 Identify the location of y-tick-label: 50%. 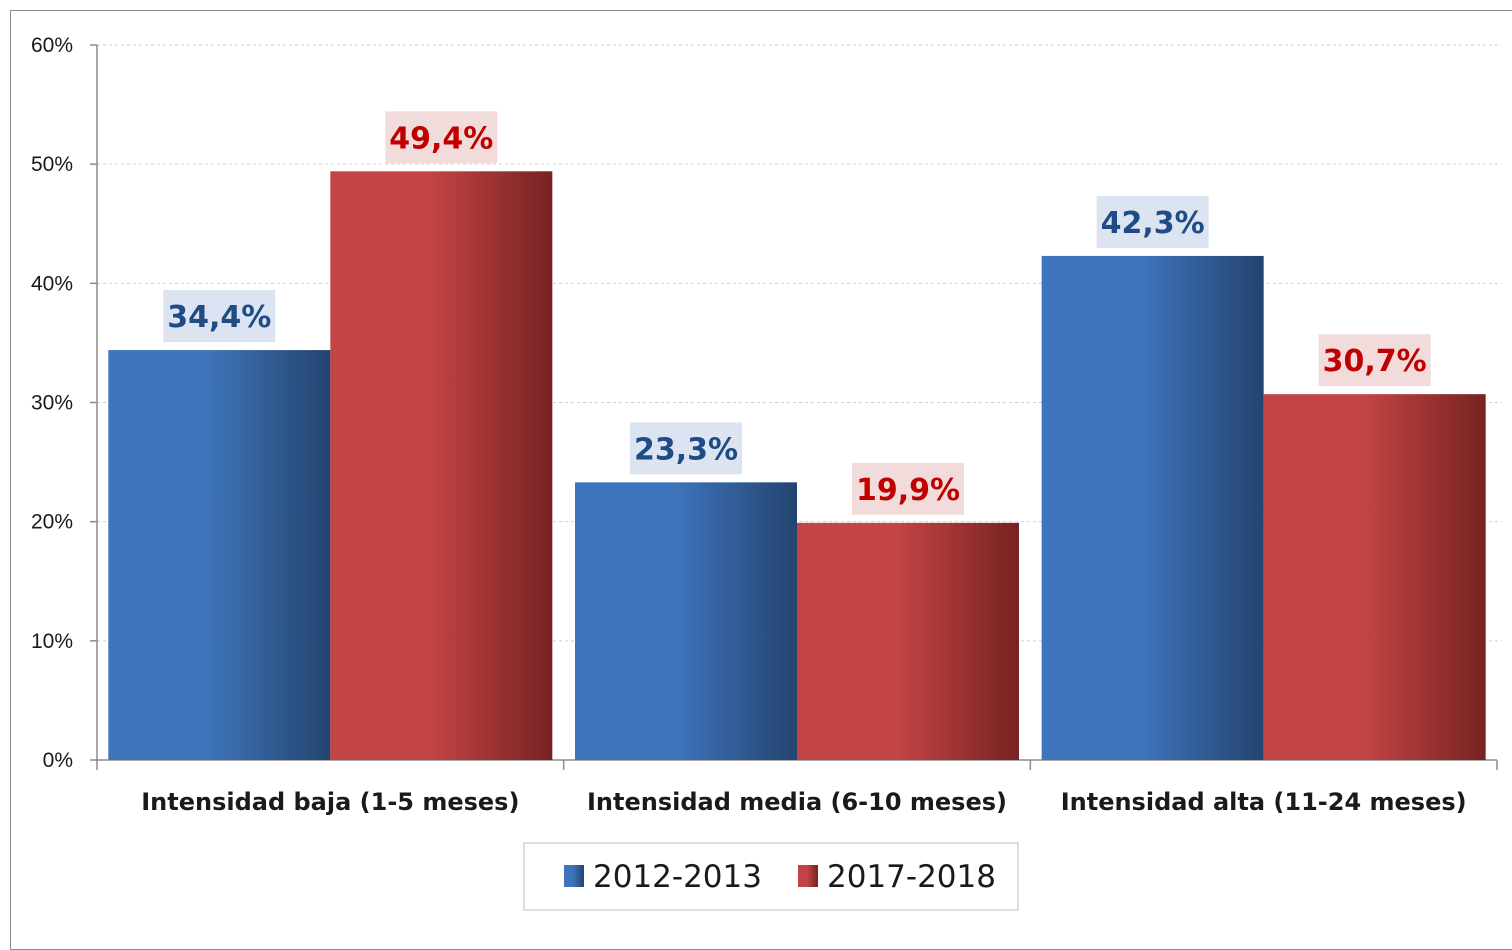
(52, 164).